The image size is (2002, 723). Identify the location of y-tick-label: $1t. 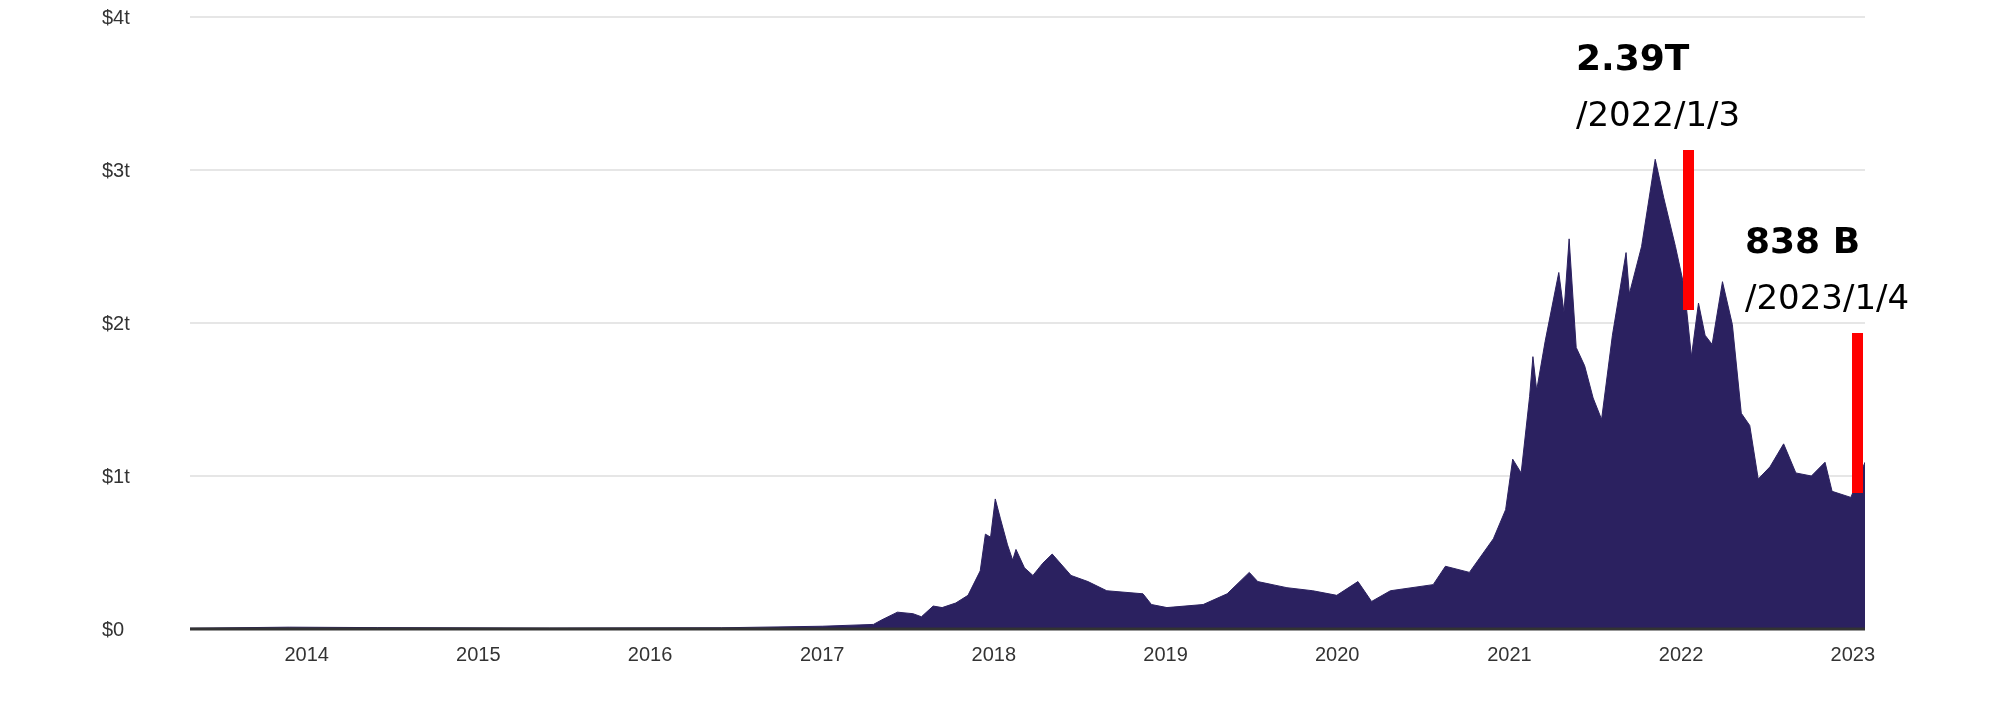
(116, 476).